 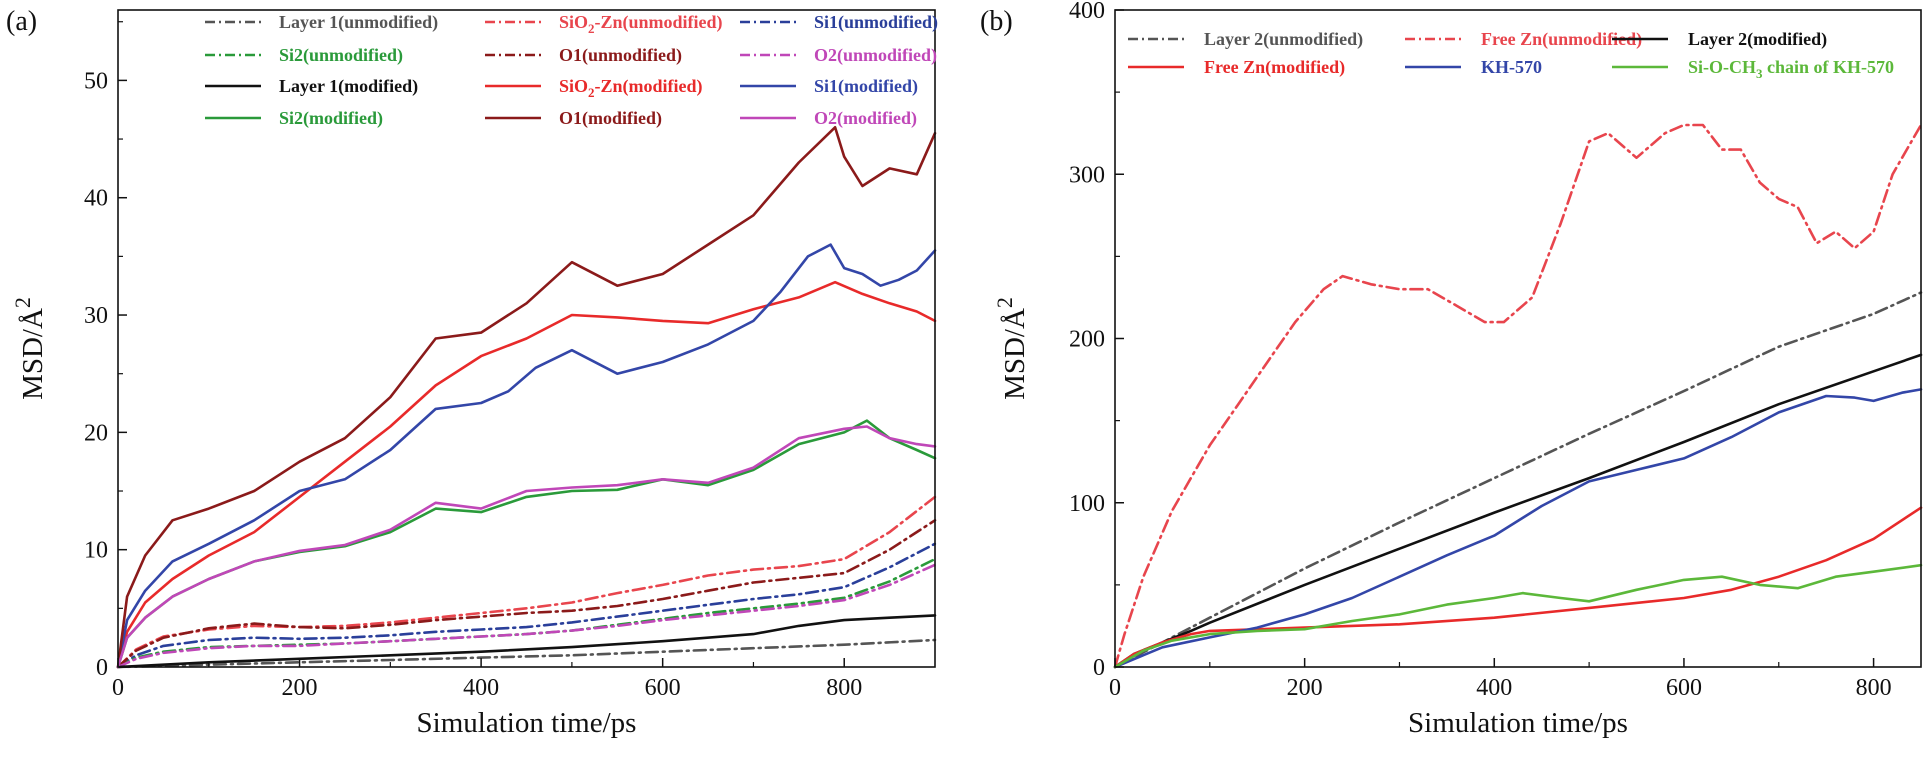 I want to click on legend-entry: Si1(unmodified), so click(x=876, y=22).